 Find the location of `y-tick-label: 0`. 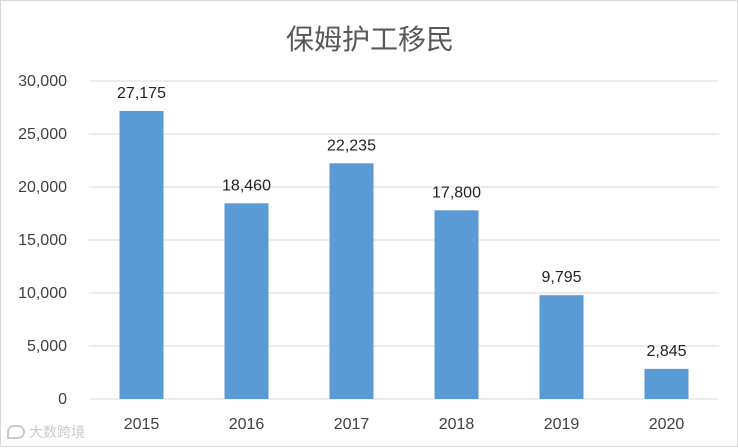

y-tick-label: 0 is located at coordinates (62, 399).